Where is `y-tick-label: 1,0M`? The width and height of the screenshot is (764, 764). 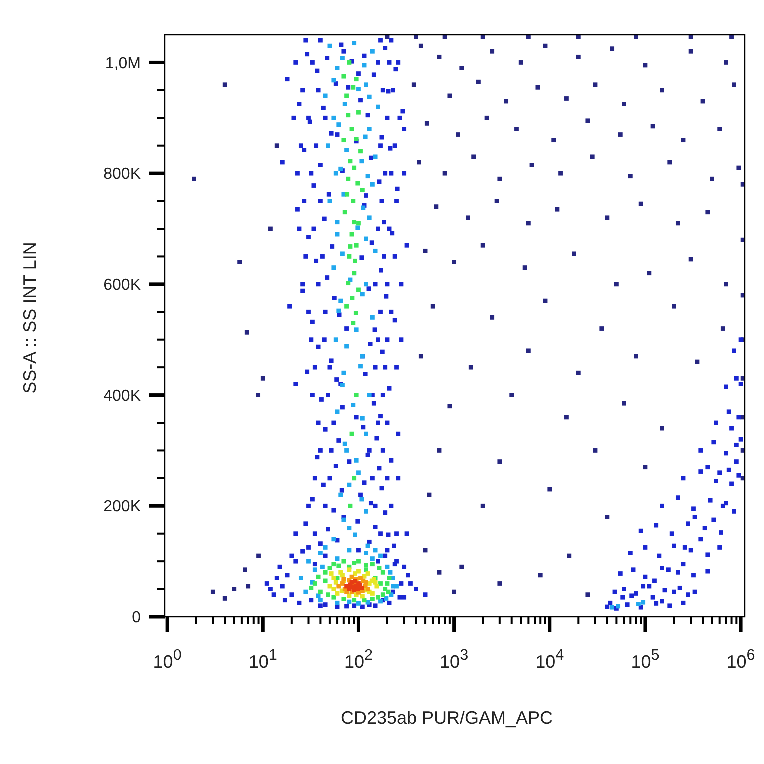 y-tick-label: 1,0M is located at coordinates (123, 63).